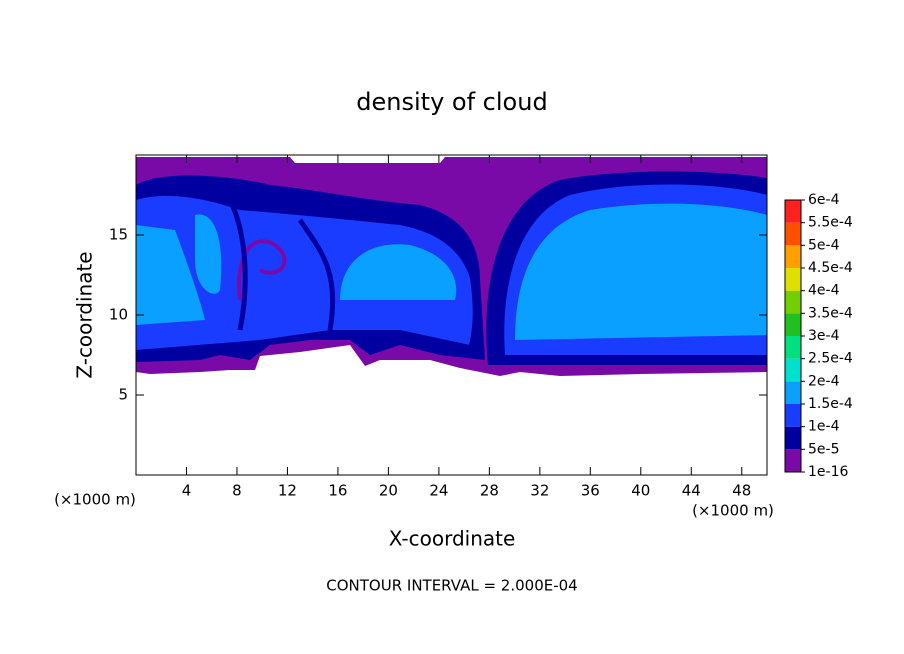 This screenshot has height=654, width=904. Describe the element at coordinates (830, 313) in the screenshot. I see `colorbar-tick-label: 3.5e-4` at that location.